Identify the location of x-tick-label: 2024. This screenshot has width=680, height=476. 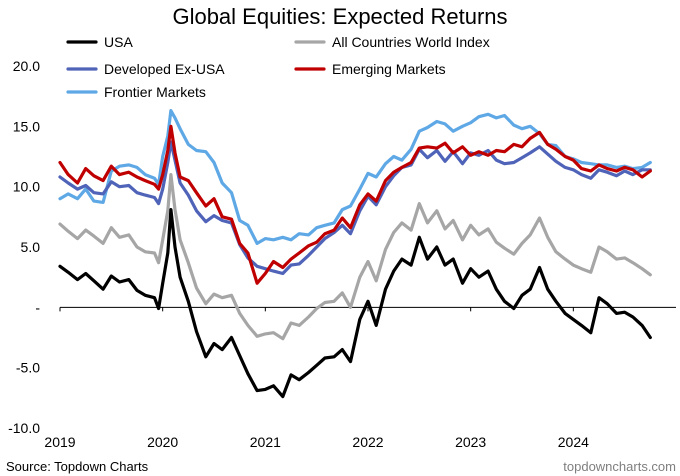
(573, 442).